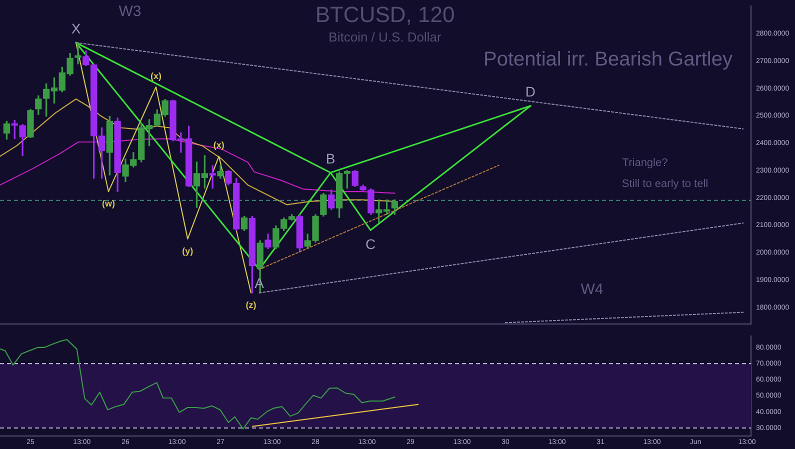 The width and height of the screenshot is (795, 449). What do you see at coordinates (385, 37) in the screenshot?
I see `text: Bitcoin / U.S. Dollar` at bounding box center [385, 37].